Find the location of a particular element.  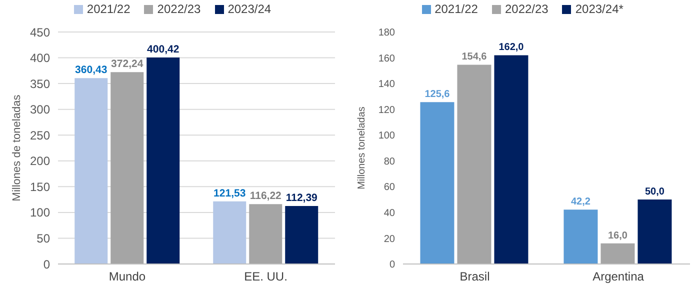

data-label: 121,53 is located at coordinates (230, 193).